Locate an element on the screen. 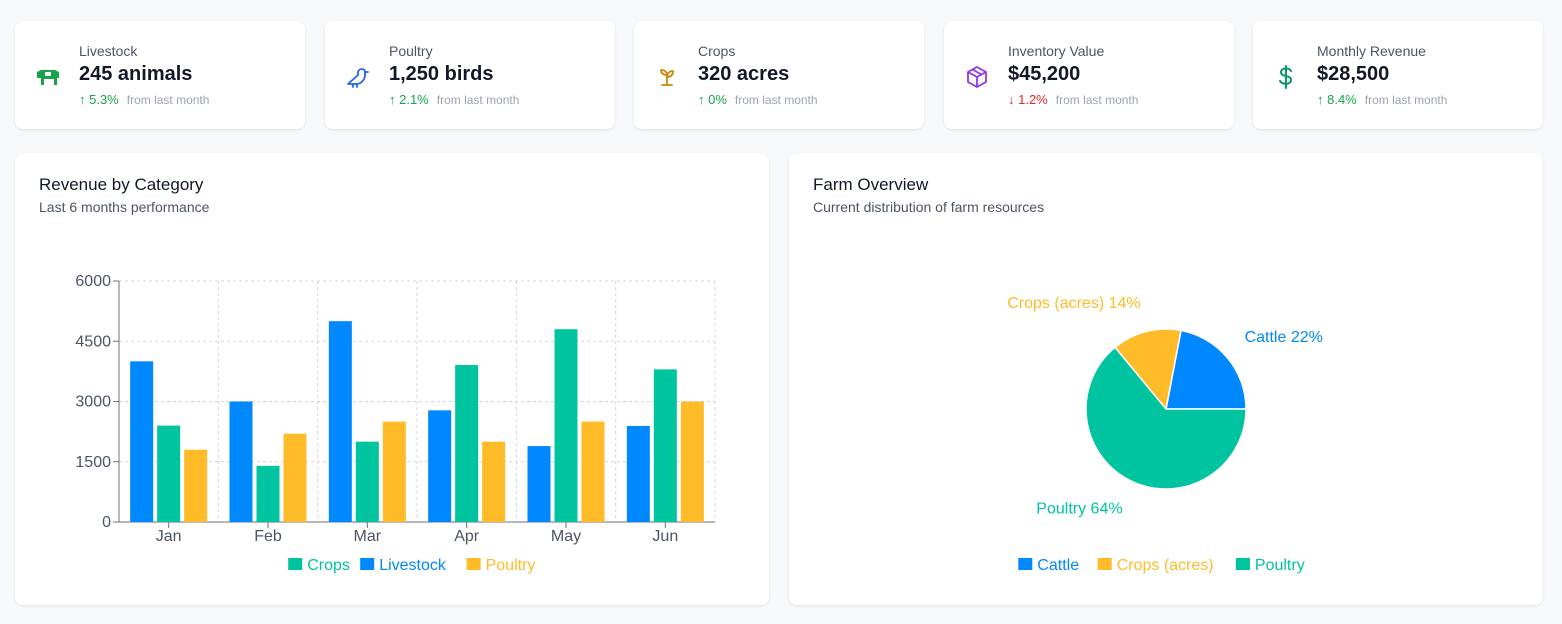 The width and height of the screenshot is (1562, 624). bar-crops-jan is located at coordinates (169, 473).